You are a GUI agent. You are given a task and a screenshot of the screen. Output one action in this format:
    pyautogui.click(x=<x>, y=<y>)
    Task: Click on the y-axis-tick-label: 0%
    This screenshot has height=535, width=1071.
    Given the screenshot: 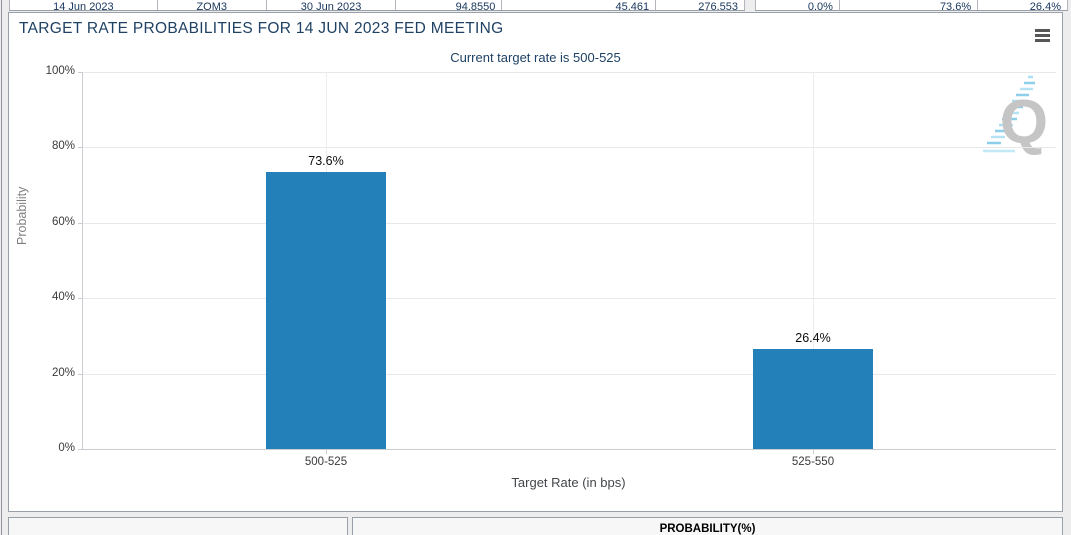 What is the action you would take?
    pyautogui.click(x=66, y=448)
    